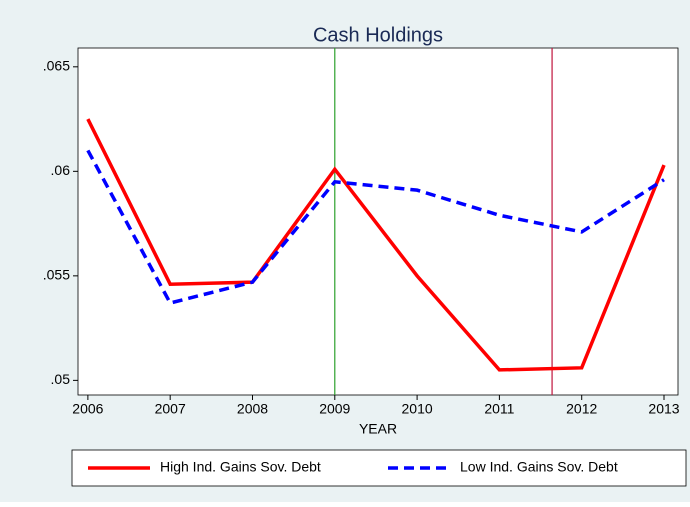 Image resolution: width=690 pixels, height=507 pixels. What do you see at coordinates (663, 409) in the screenshot?
I see `x-tick-label: 2013` at bounding box center [663, 409].